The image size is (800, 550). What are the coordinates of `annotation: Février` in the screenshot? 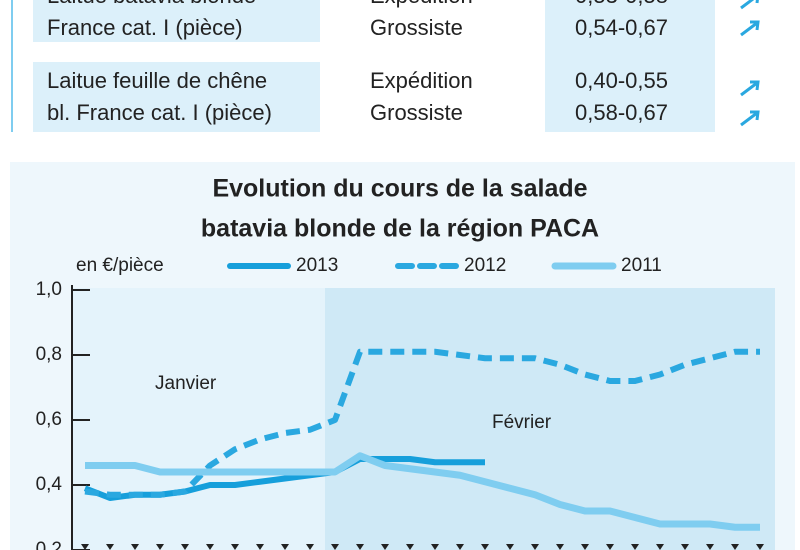 It's located at (522, 422).